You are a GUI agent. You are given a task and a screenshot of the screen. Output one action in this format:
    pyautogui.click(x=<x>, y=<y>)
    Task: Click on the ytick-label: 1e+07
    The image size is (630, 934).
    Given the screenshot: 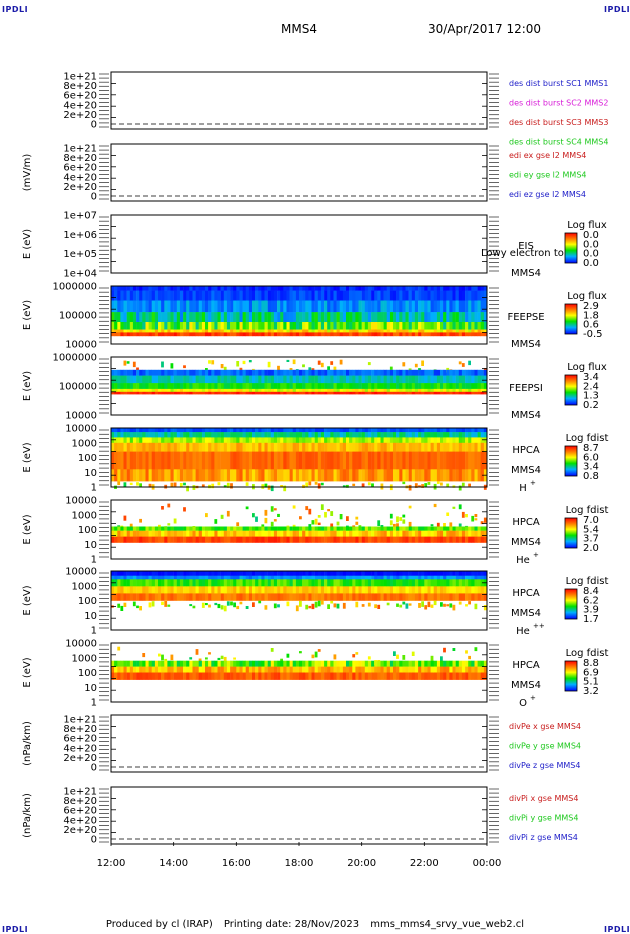 What is the action you would take?
    pyautogui.click(x=80, y=216)
    